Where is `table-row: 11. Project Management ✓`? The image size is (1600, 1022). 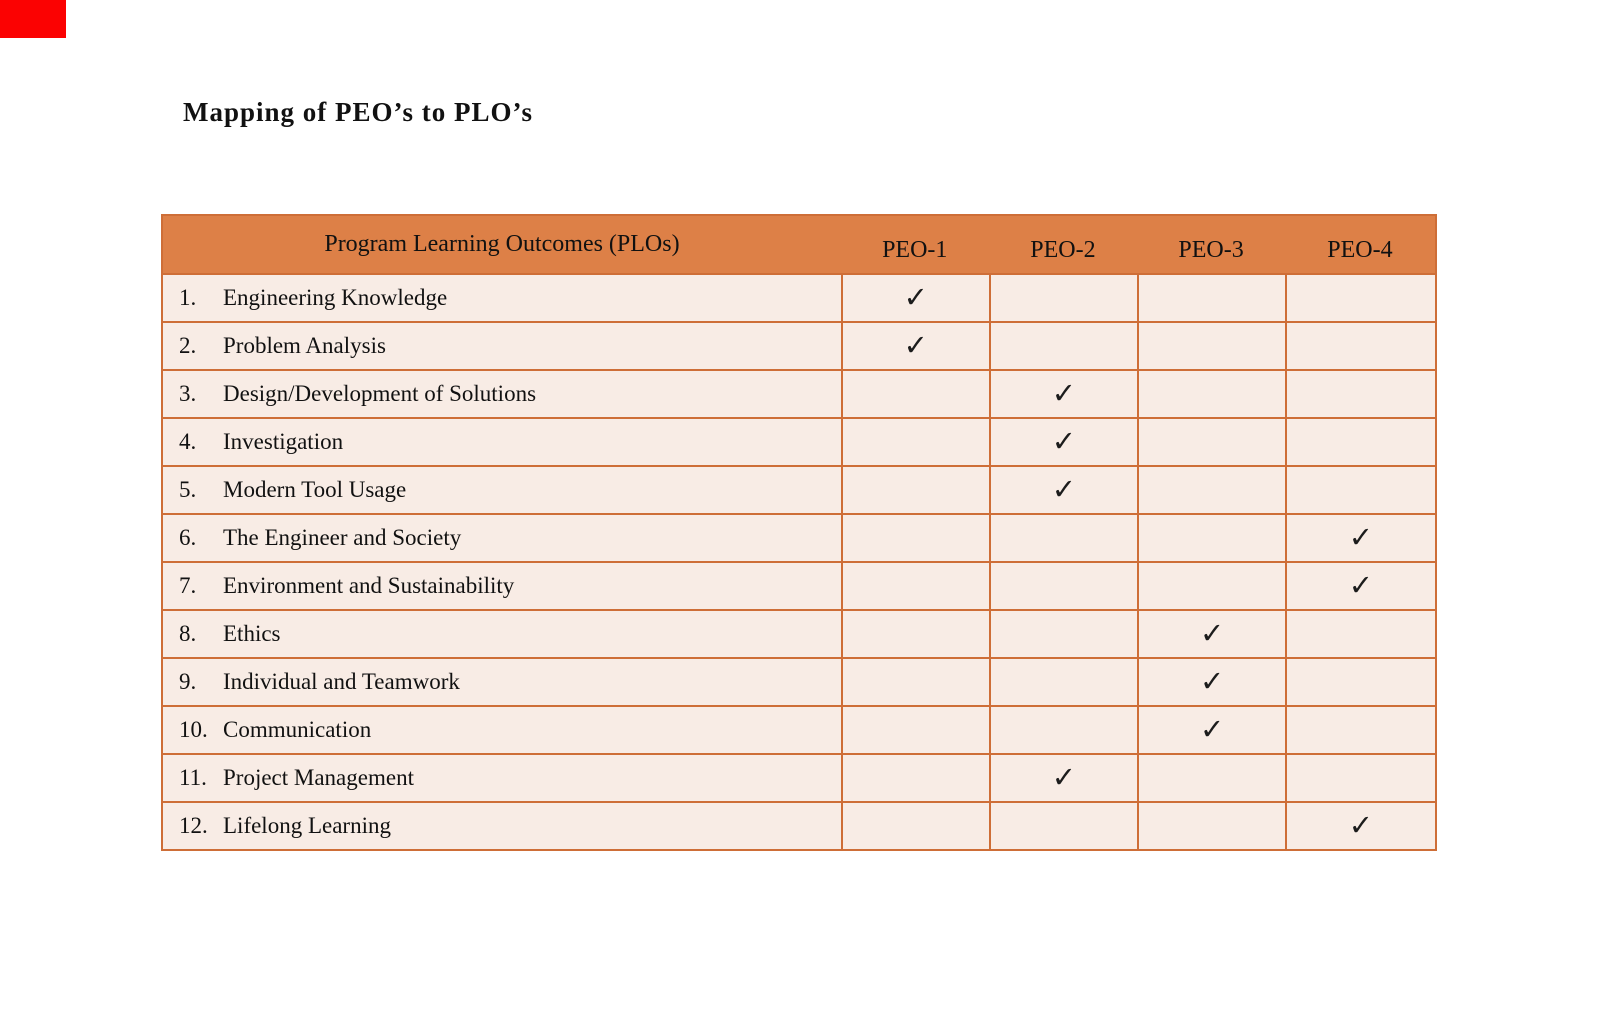
table-row: 11. Project Management ✓ is located at coordinates (799, 777).